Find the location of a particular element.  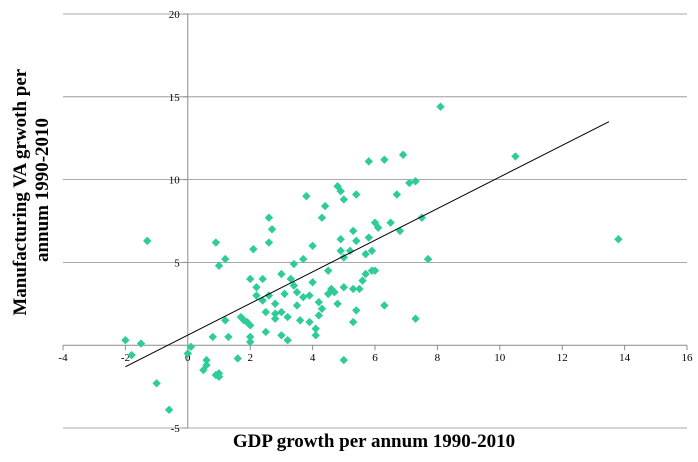

y-axis-title-line-2: annum 1990-2010 is located at coordinates (42, 190).